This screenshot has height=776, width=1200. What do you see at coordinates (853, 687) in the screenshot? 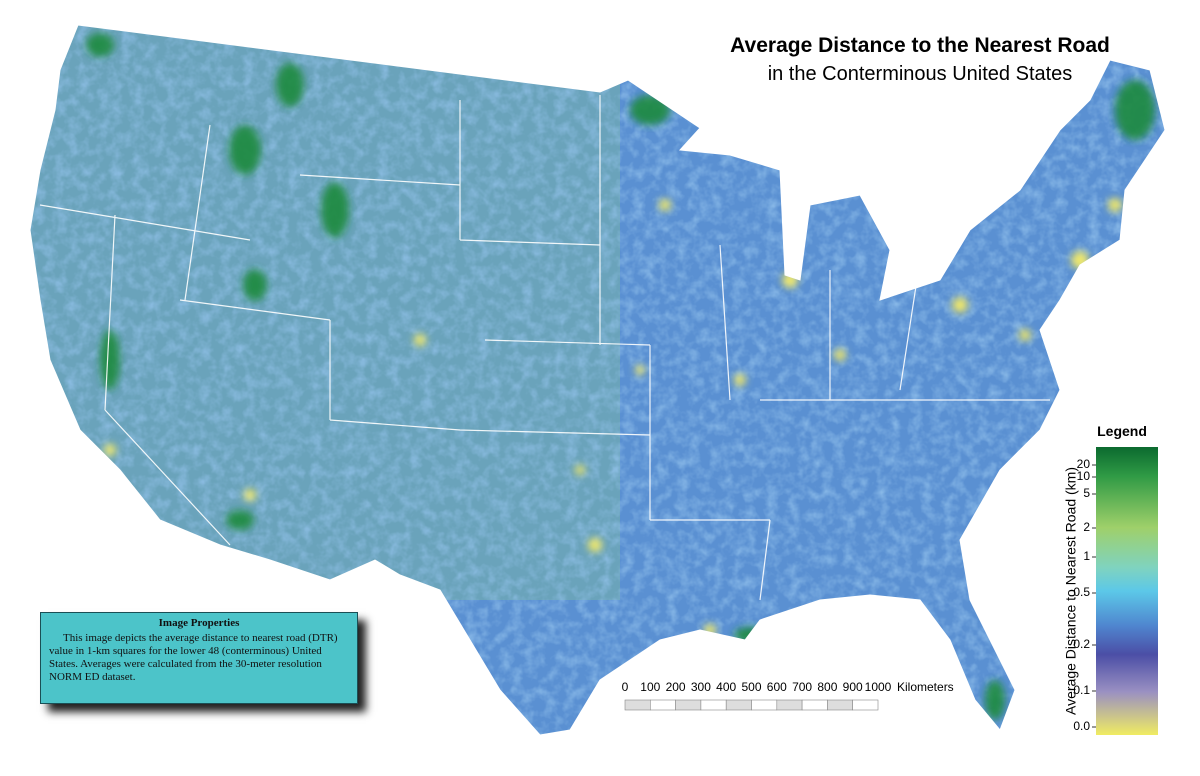
I see `scale-label: 900` at bounding box center [853, 687].